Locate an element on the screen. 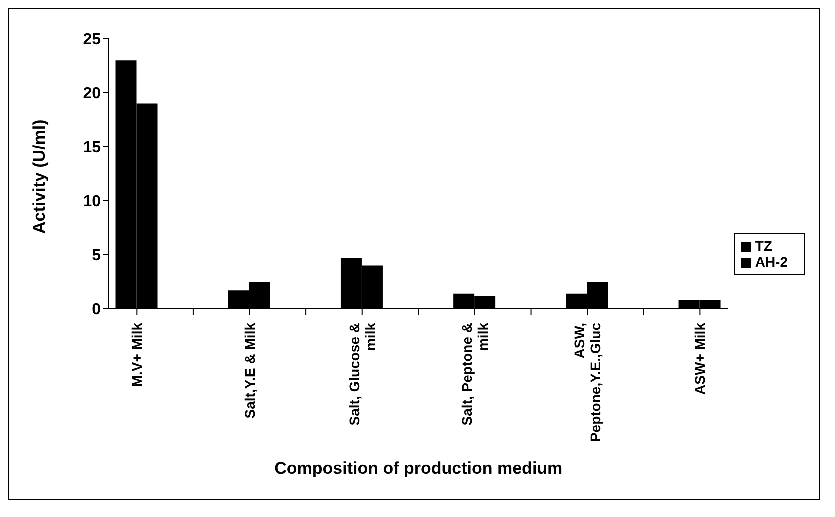 The image size is (835, 517). y-tick-label: 25 is located at coordinates (92, 40).